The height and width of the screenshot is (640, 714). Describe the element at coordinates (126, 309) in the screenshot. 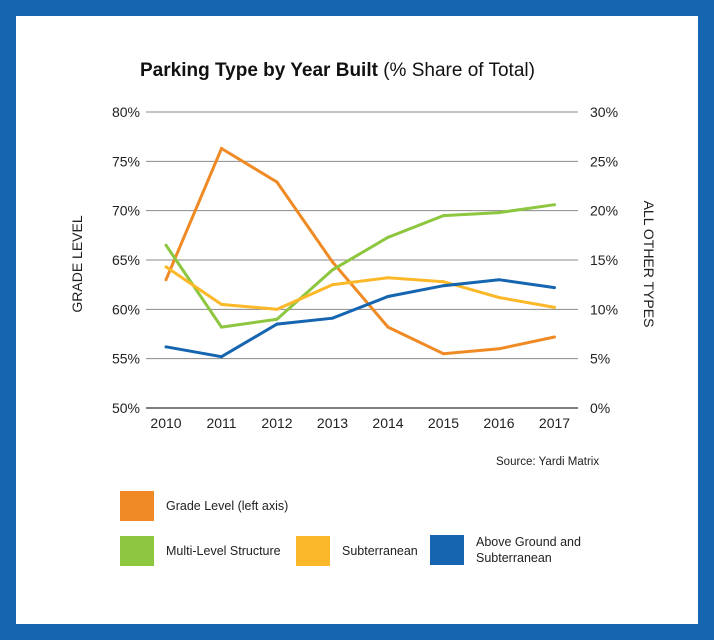

I see `left-tick-label: 60%` at that location.